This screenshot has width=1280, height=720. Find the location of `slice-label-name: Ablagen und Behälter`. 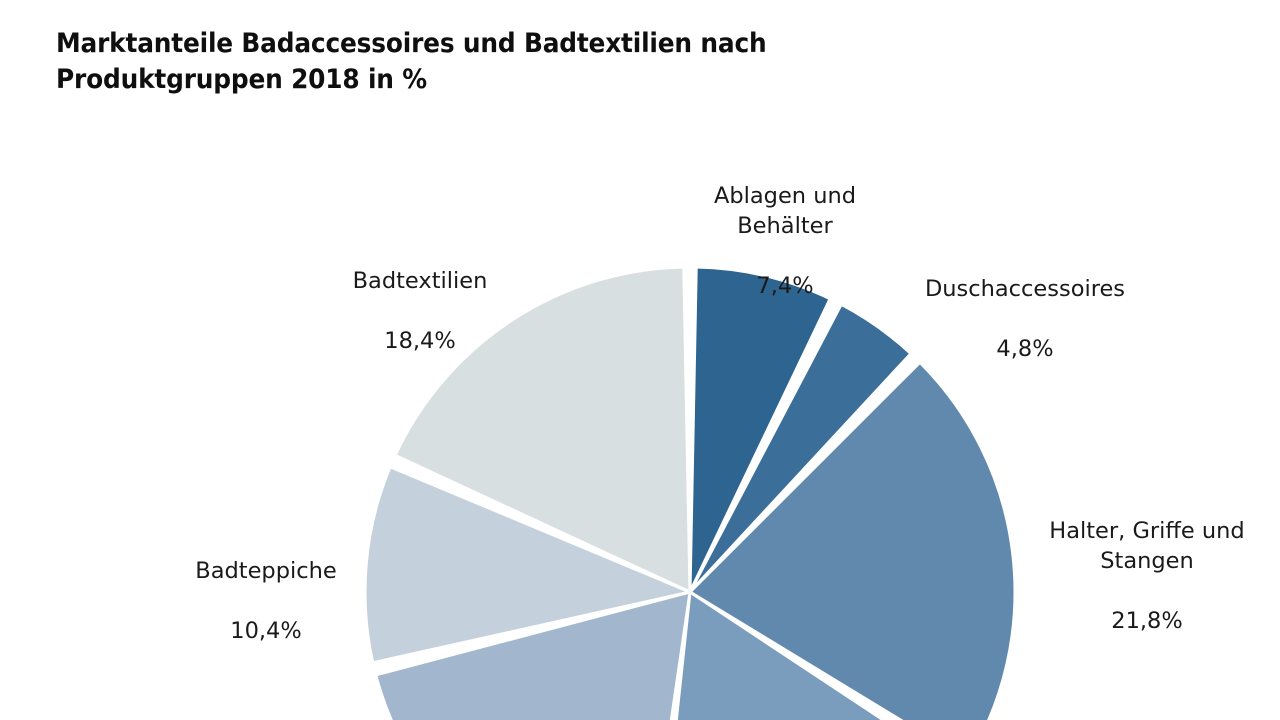

slice-label-name: Ablagen und Behälter is located at coordinates (785, 210).